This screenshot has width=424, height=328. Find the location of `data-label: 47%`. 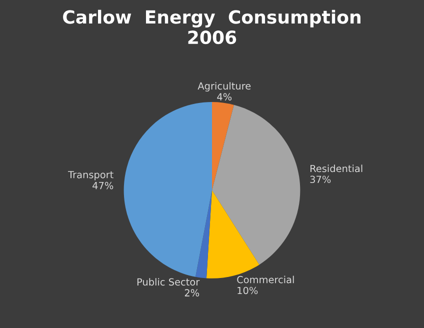

data-label: 47% is located at coordinates (103, 186).